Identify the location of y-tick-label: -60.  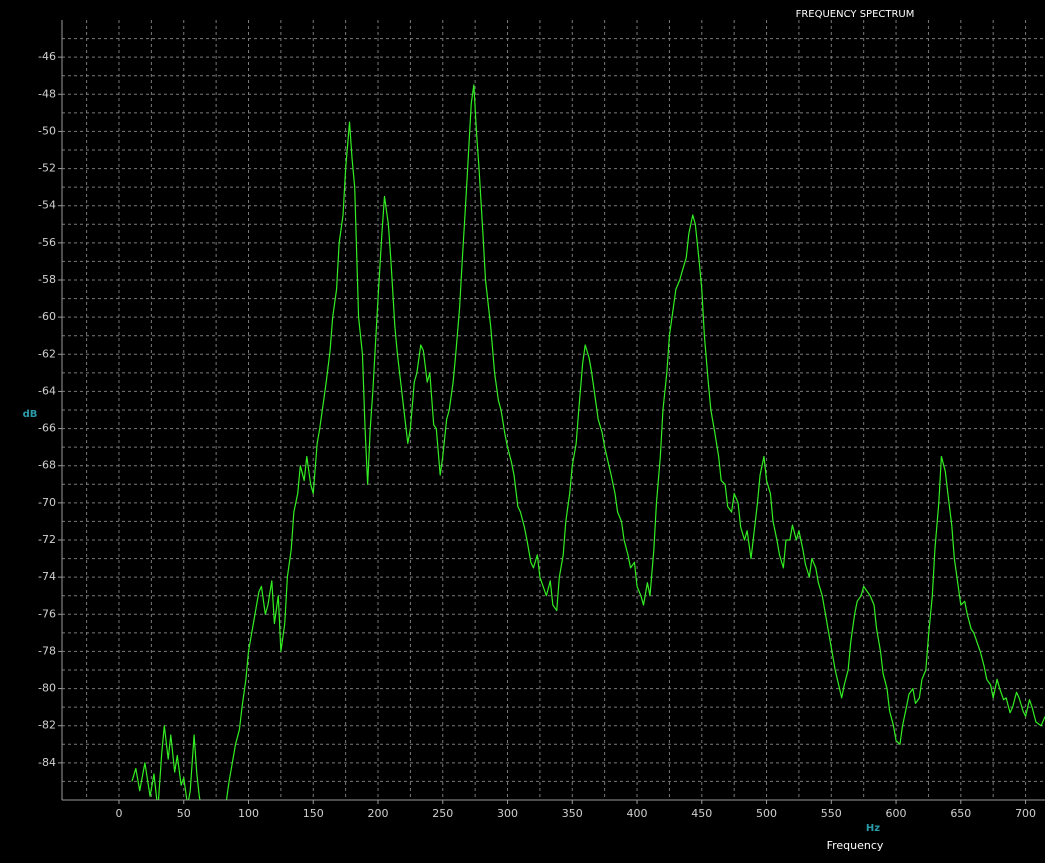
(47, 316).